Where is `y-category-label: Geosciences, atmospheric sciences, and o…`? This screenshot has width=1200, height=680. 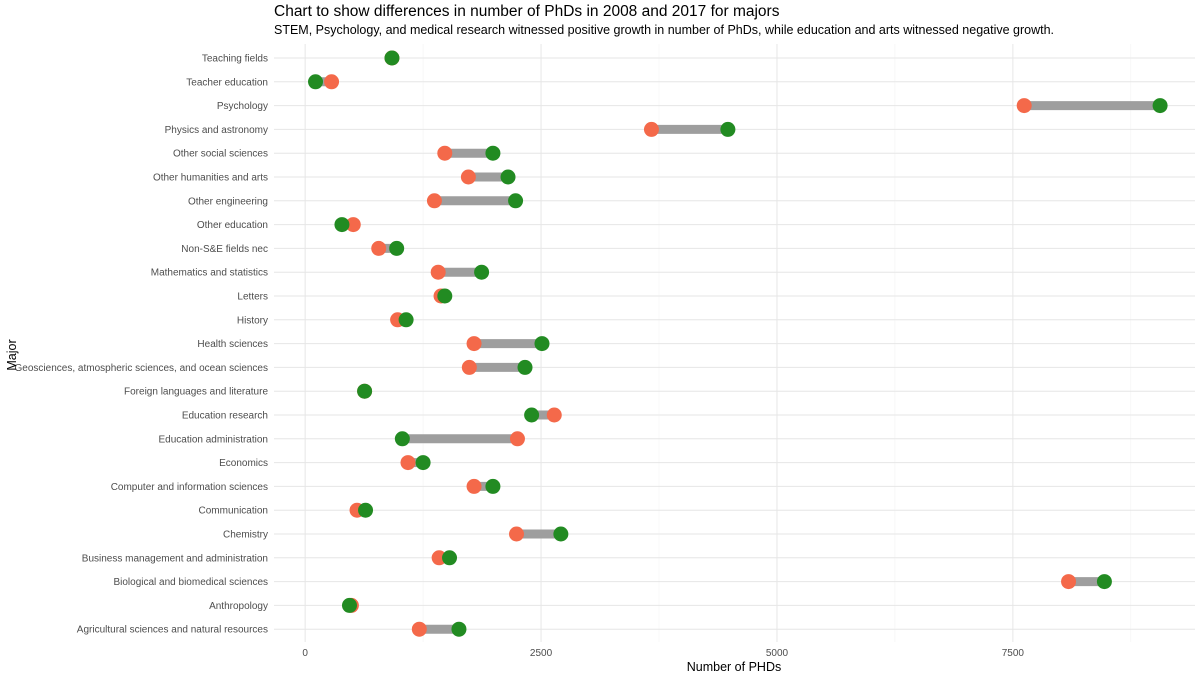 y-category-label: Geosciences, atmospheric sciences, and o… is located at coordinates (141, 368).